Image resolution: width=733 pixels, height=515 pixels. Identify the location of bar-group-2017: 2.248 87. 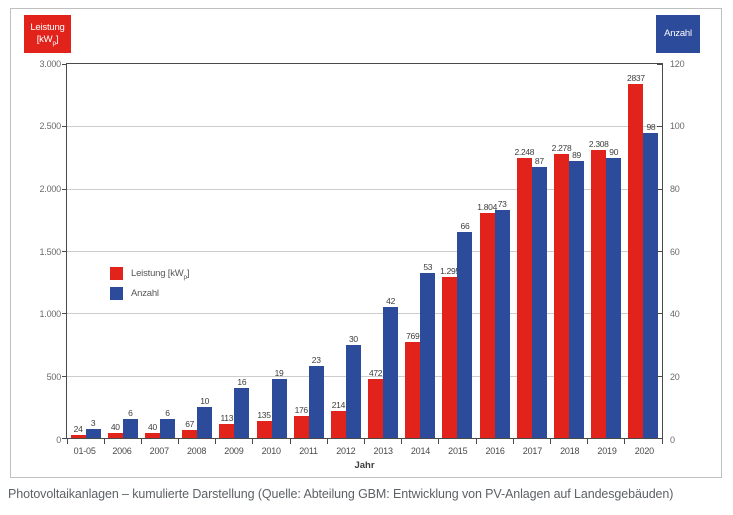
(531, 251).